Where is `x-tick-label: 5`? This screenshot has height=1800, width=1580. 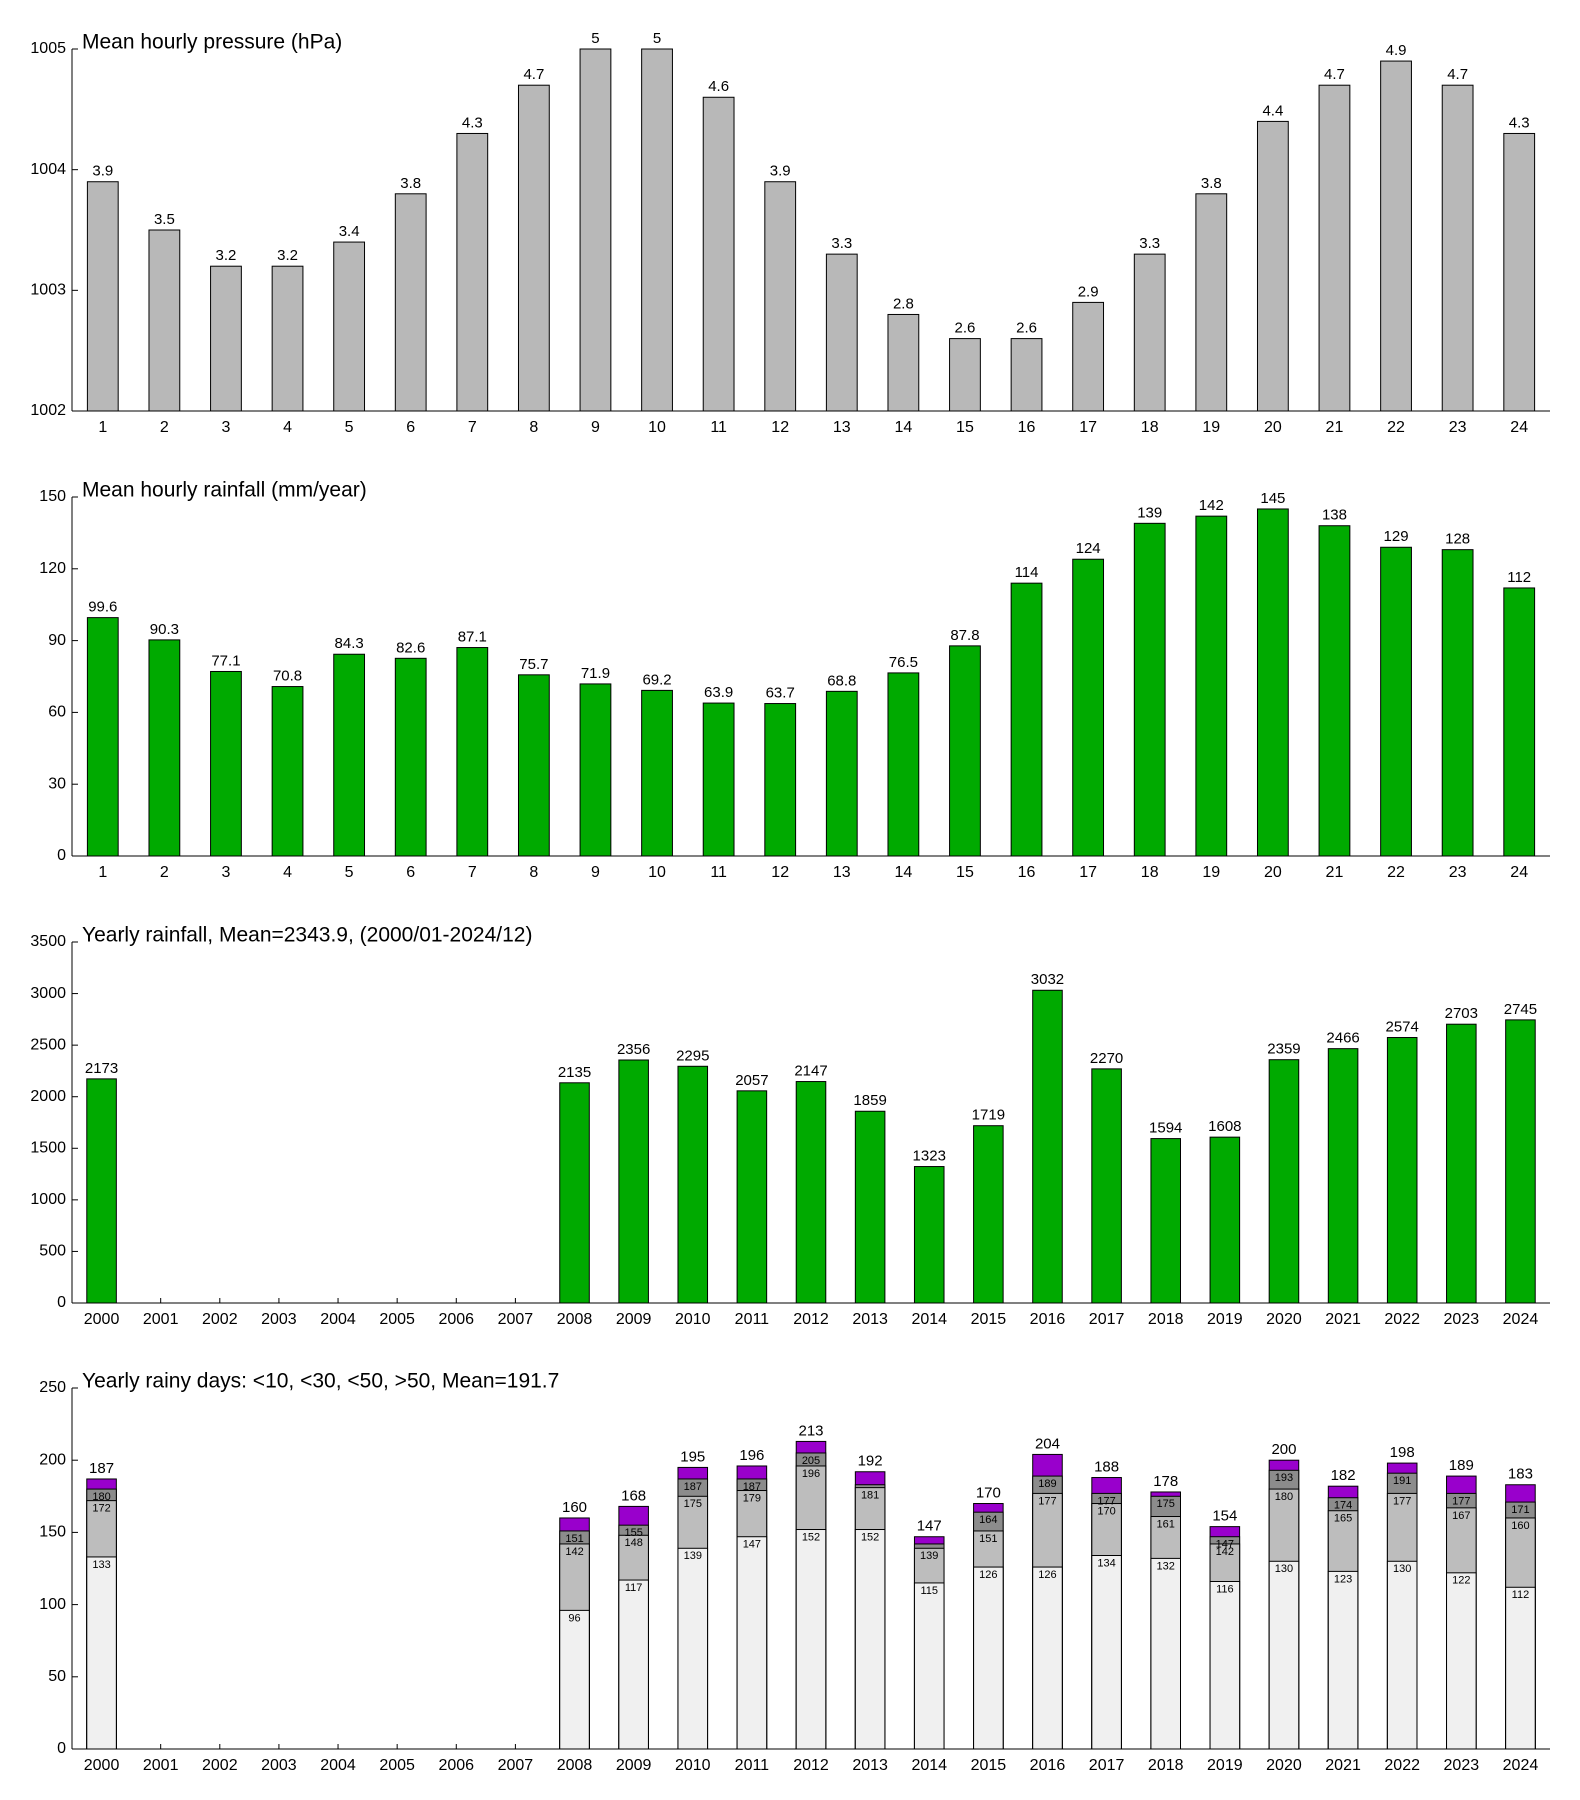 x-tick-label: 5 is located at coordinates (349, 427).